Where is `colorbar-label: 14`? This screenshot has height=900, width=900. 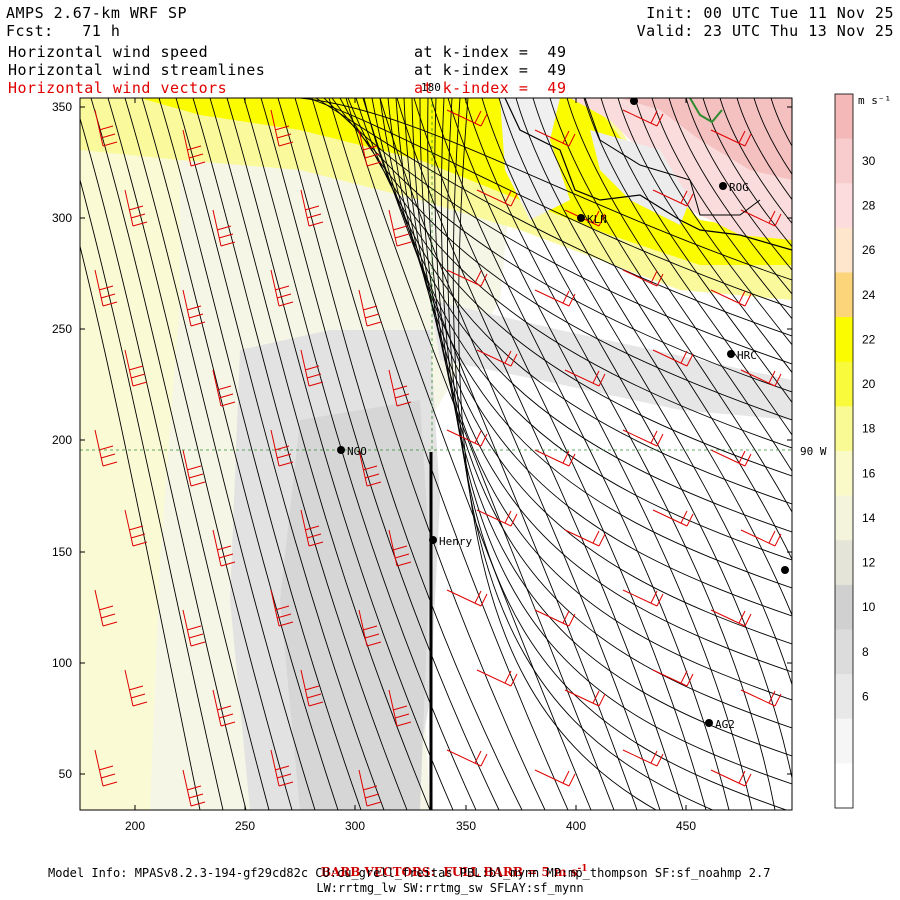
colorbar-label: 14 is located at coordinates (869, 518).